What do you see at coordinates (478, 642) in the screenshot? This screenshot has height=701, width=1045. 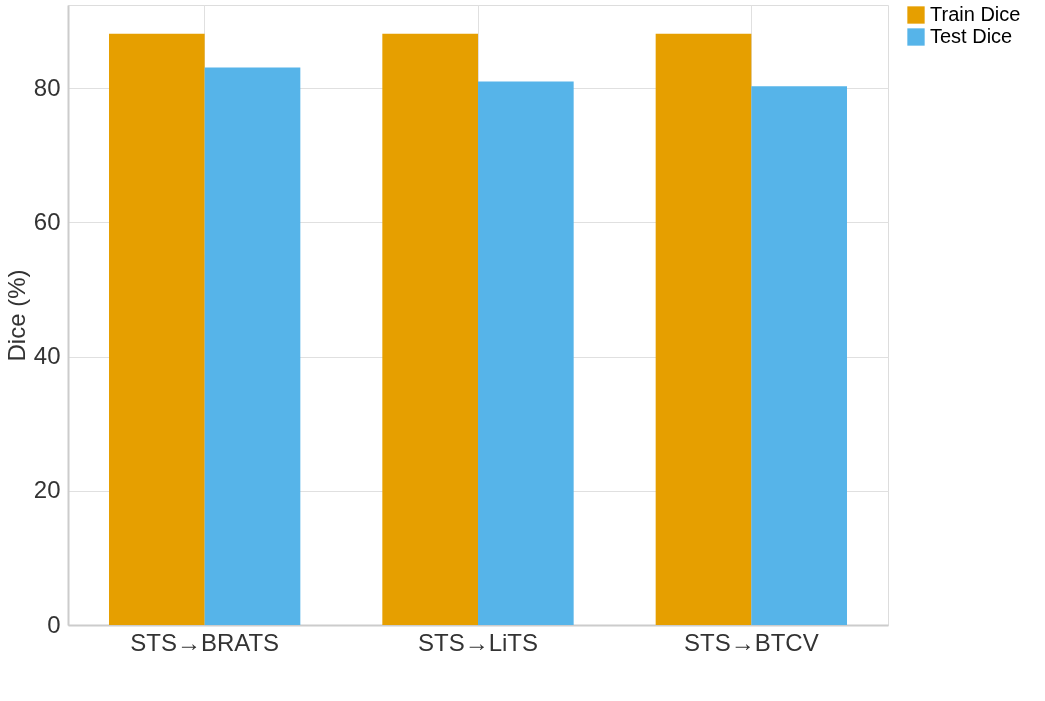 I see `x-tick-label: STS→LiTS` at bounding box center [478, 642].